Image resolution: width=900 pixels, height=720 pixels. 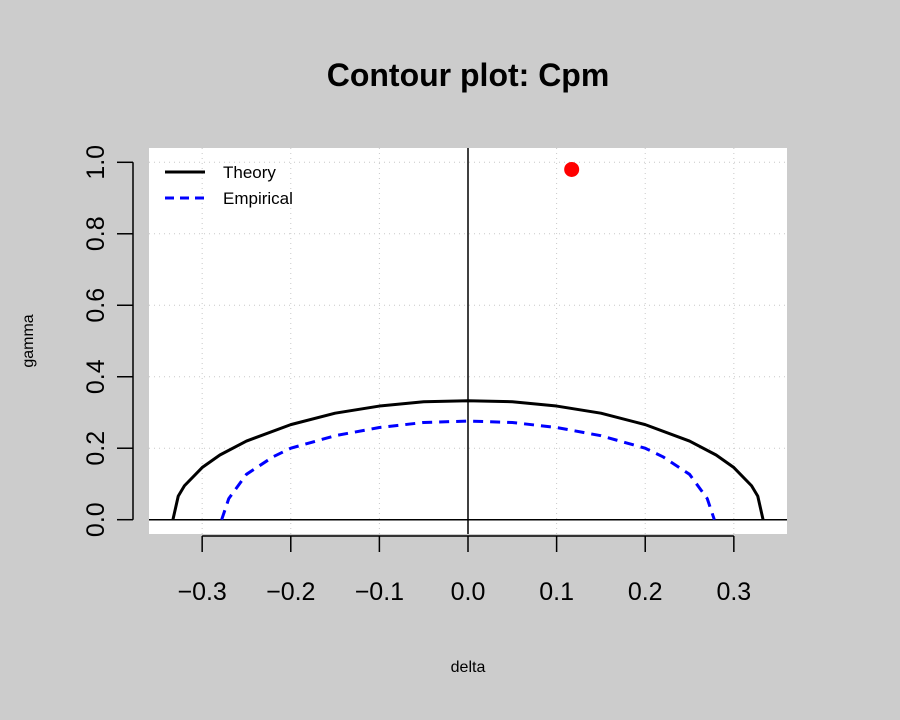 I want to click on x-axis: −0.3 −0.2 −0.1 0.0 0.1 0.2 0.3, so click(x=464, y=570).